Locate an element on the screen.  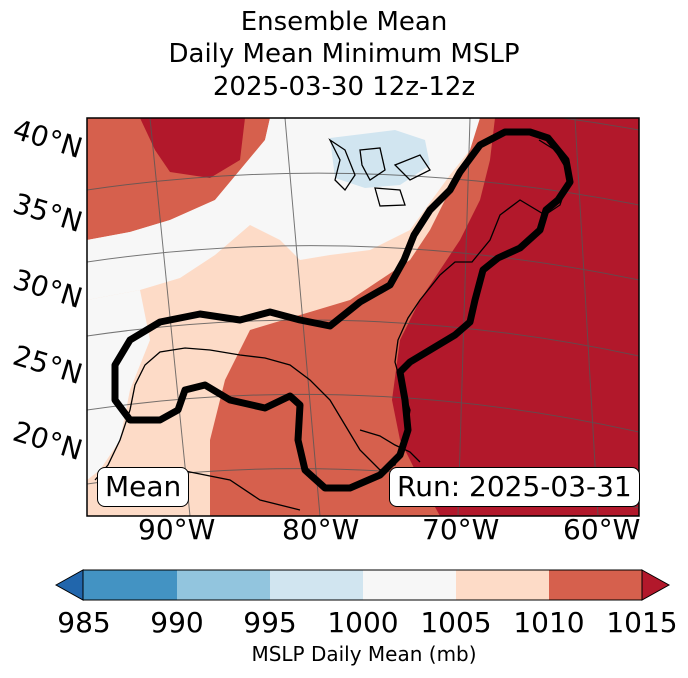
colorbar-extend-low is located at coordinates (69, 585).